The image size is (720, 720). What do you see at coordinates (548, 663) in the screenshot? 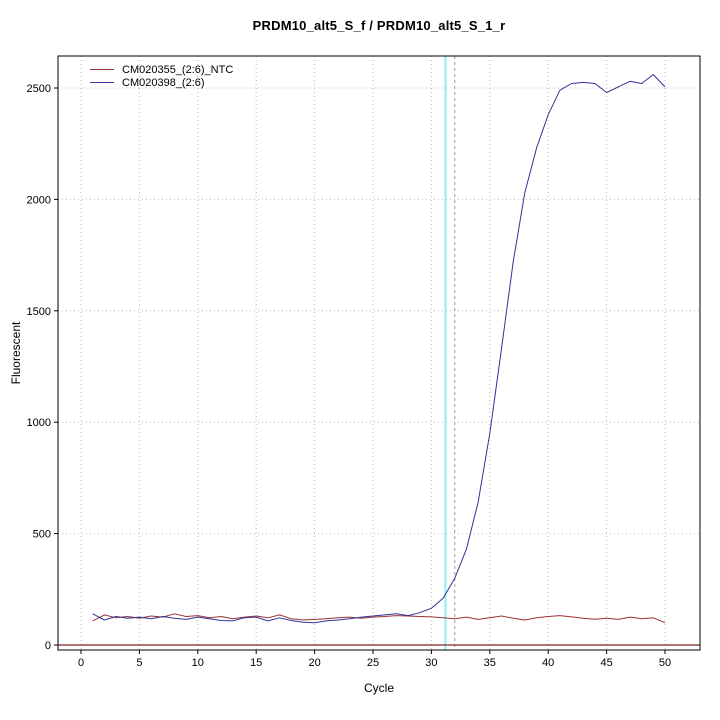
I see `x-tick-label: 40` at bounding box center [548, 663].